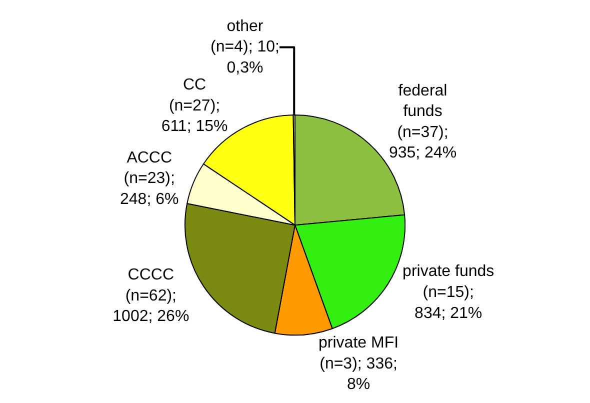  What do you see at coordinates (149, 189) in the screenshot?
I see `data-label: (n=23); 248; 6%` at bounding box center [149, 189].